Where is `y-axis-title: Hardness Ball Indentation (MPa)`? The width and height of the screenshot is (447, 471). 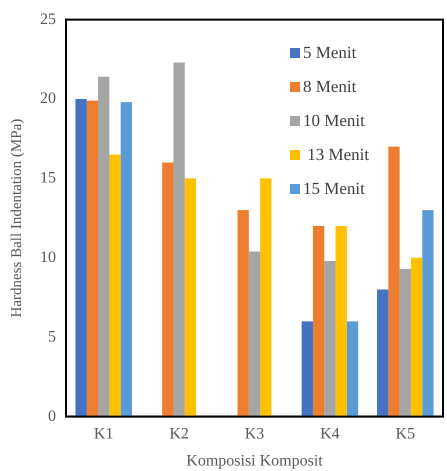 y-axis-title: Hardness Ball Indentation (MPa) is located at coordinates (16, 218).